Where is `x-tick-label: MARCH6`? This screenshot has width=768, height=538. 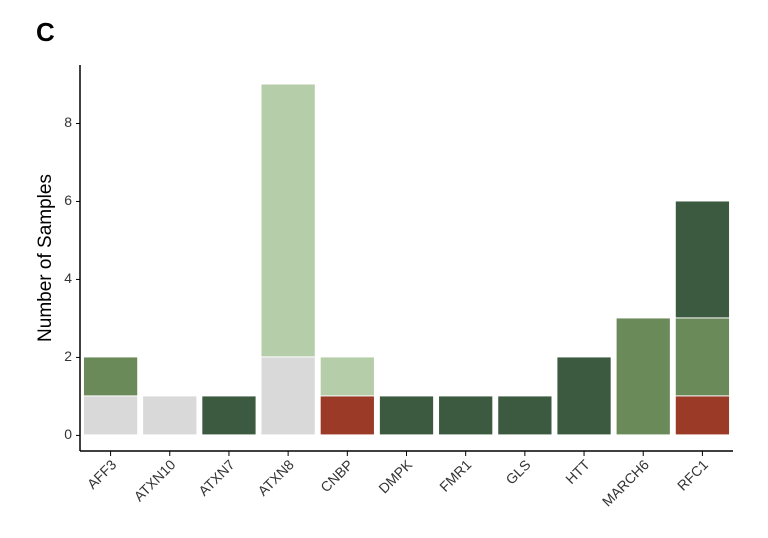
x-tick-label: MARCH6 is located at coordinates (625, 482).